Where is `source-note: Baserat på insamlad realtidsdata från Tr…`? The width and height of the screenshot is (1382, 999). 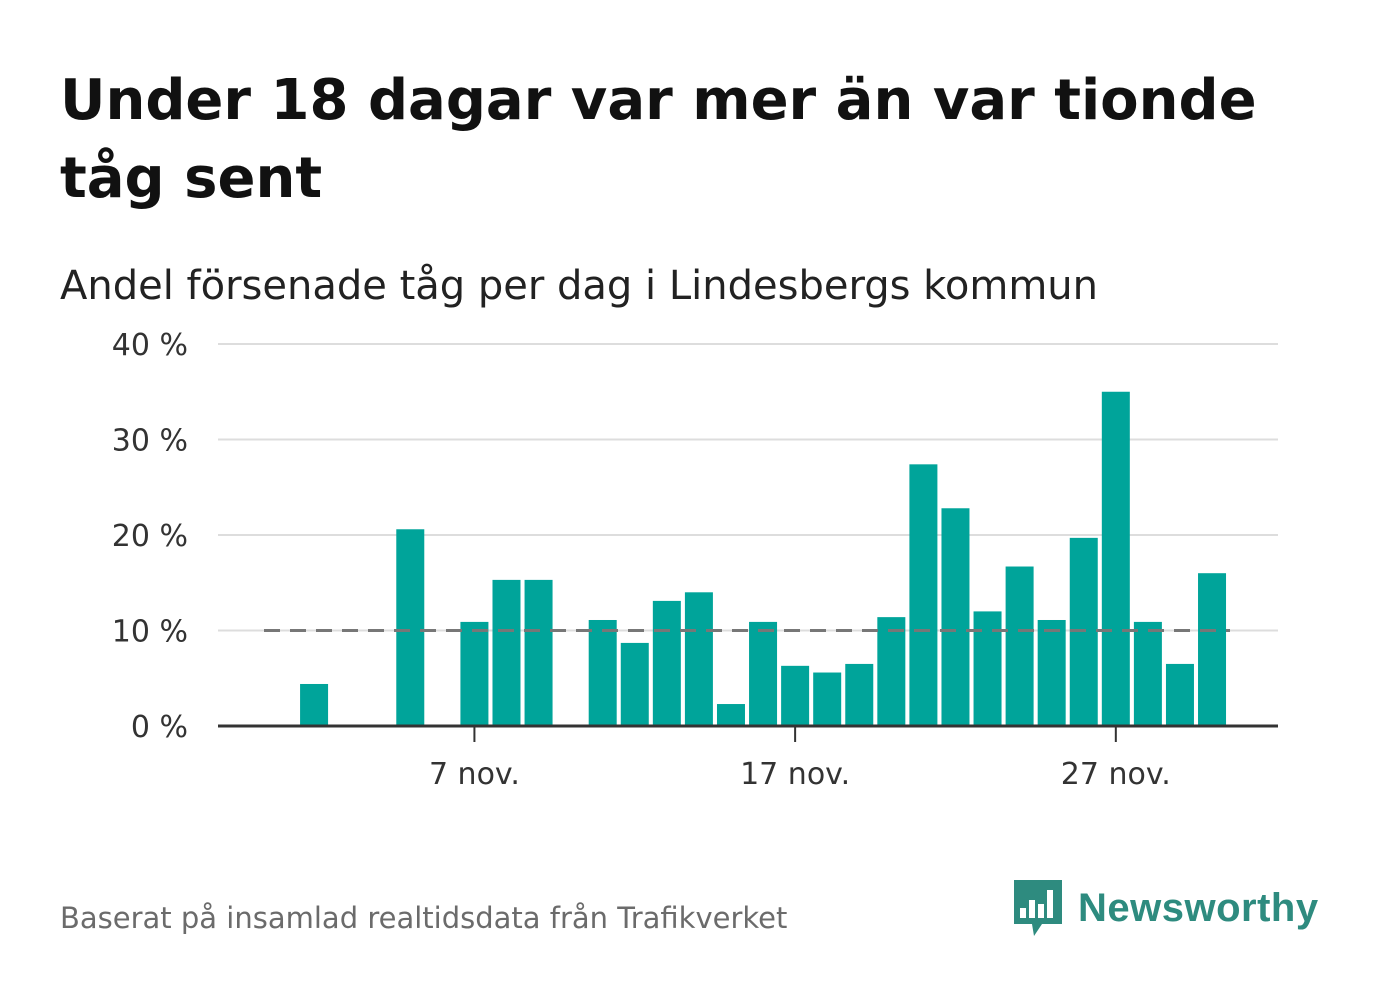
source-note: Baserat på insamlad realtidsdata från Tr… is located at coordinates (424, 918).